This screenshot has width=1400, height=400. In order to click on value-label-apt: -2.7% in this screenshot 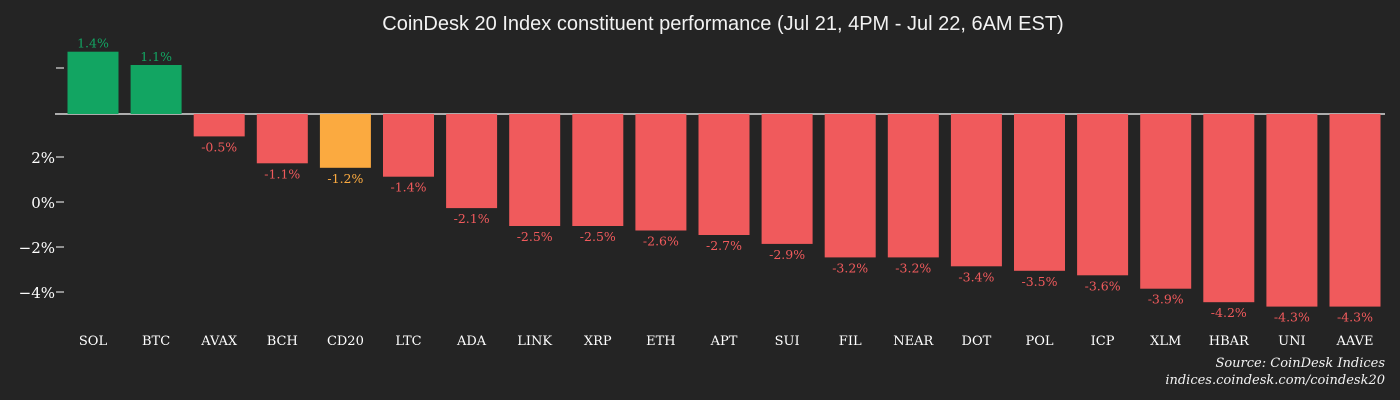, I will do `click(724, 245)`.